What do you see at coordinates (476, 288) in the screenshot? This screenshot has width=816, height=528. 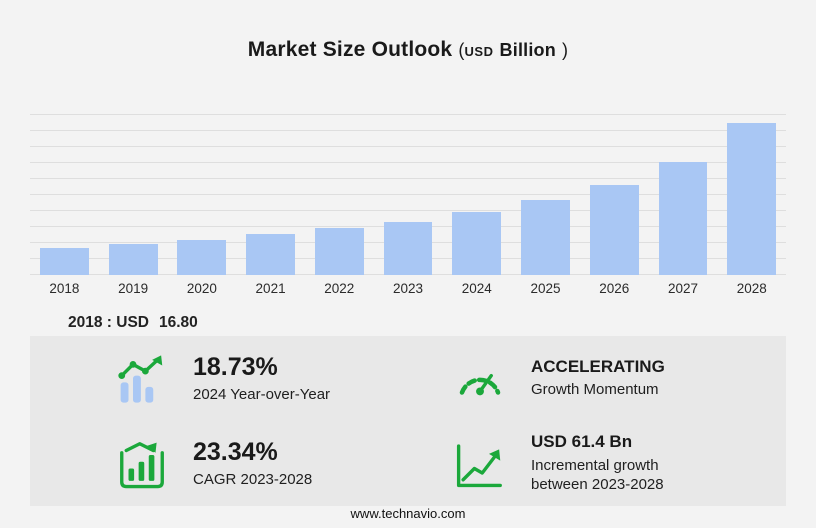 I see `x-tick-label-2024: 2024` at bounding box center [476, 288].